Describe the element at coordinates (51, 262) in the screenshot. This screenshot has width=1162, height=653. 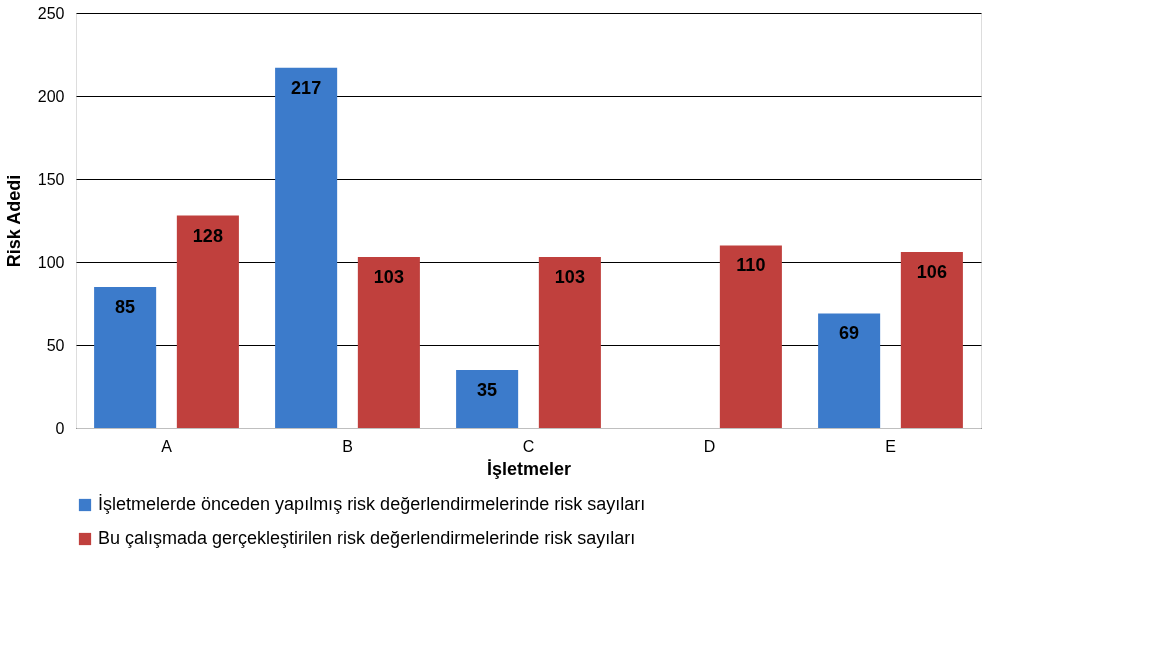
I see `y-tick-label: 100` at that location.